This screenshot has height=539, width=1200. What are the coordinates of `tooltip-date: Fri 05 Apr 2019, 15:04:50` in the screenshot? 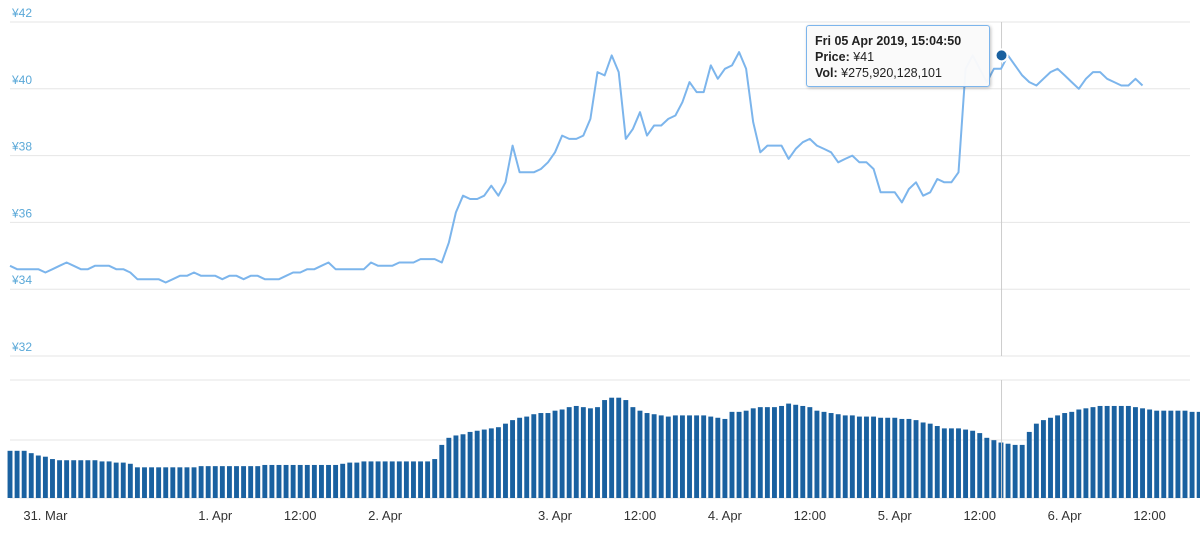 It's located at (888, 41).